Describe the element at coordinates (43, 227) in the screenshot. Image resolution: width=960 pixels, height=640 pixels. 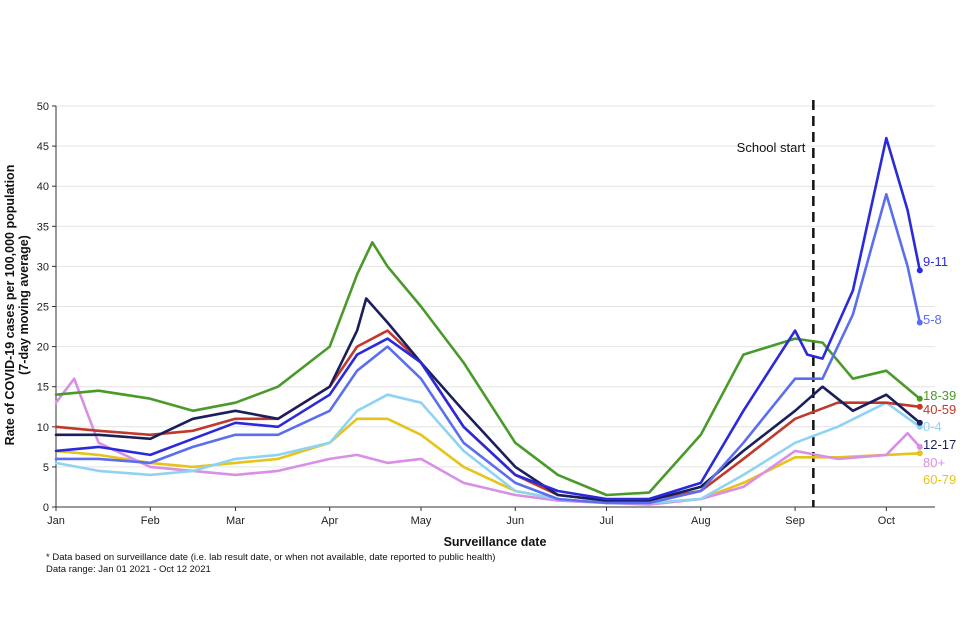
I see `y-tick-label: 35` at that location.